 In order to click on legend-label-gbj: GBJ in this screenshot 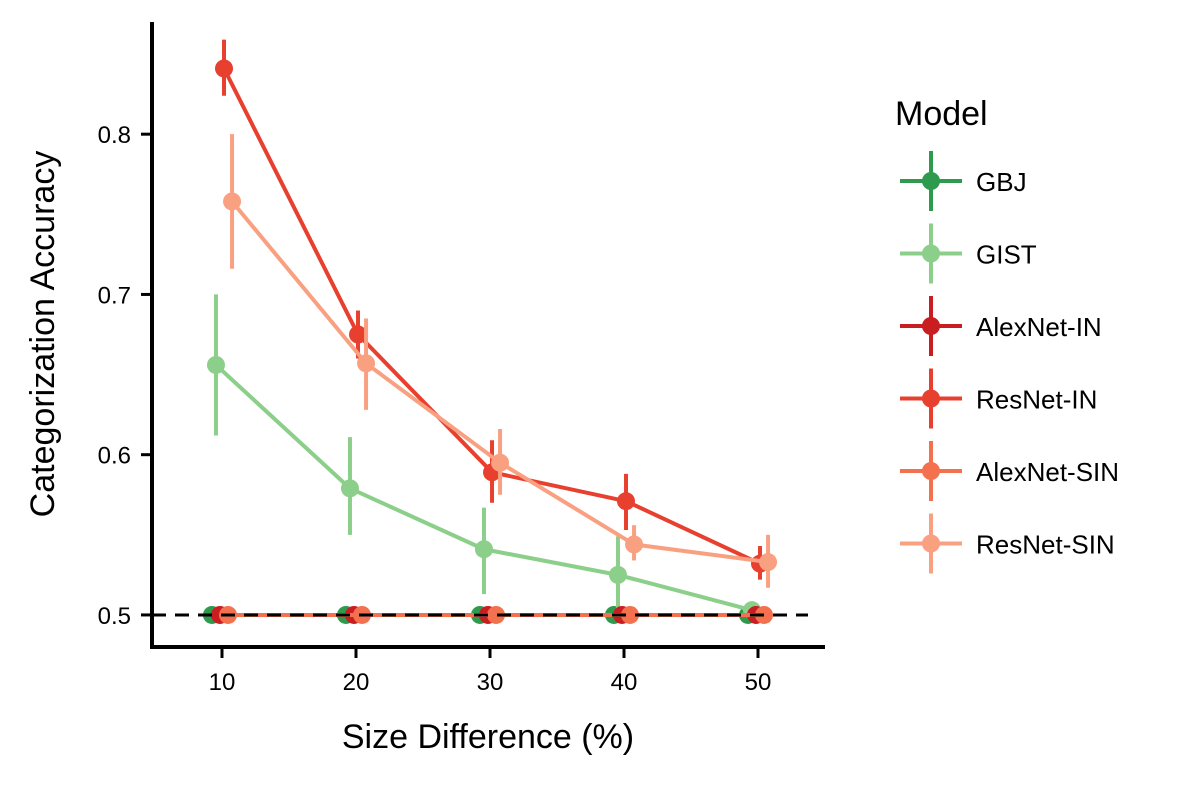, I will do `click(1001, 182)`.